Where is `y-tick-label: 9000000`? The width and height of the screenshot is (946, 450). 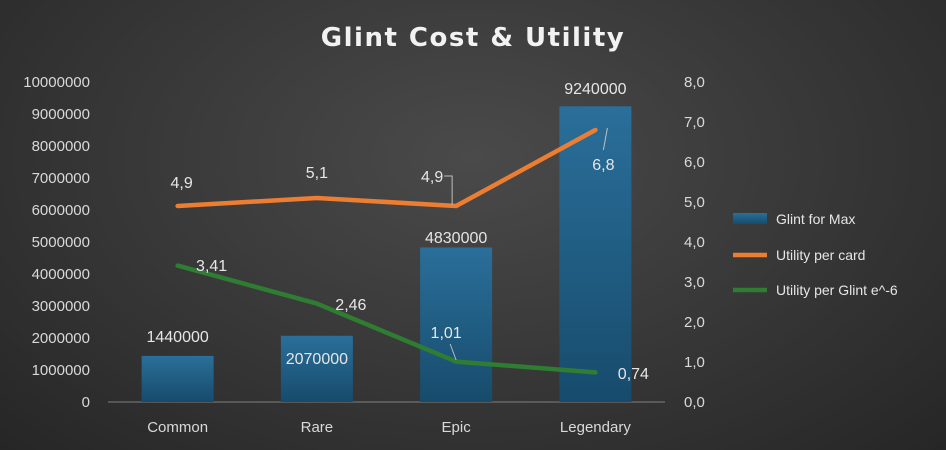 y-tick-label: 9000000 is located at coordinates (61, 114).